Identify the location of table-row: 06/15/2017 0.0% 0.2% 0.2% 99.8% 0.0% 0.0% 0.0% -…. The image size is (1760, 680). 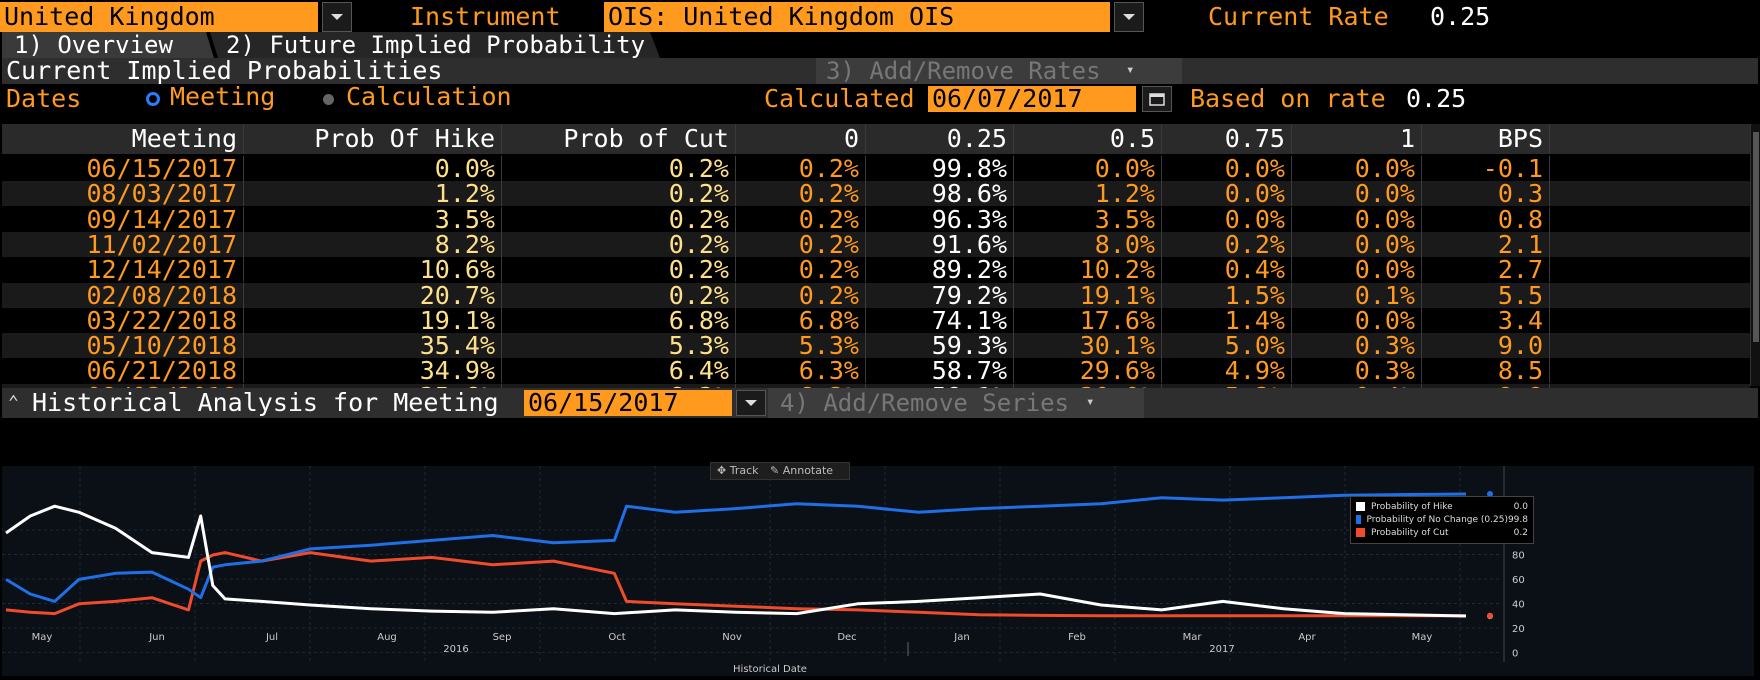
(876, 168).